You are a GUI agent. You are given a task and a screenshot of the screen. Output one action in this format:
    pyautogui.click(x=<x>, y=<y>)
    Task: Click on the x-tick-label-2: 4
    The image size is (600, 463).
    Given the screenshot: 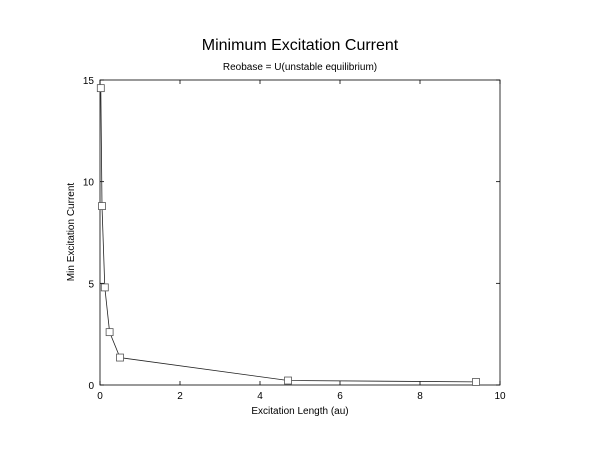 What is the action you would take?
    pyautogui.click(x=260, y=396)
    